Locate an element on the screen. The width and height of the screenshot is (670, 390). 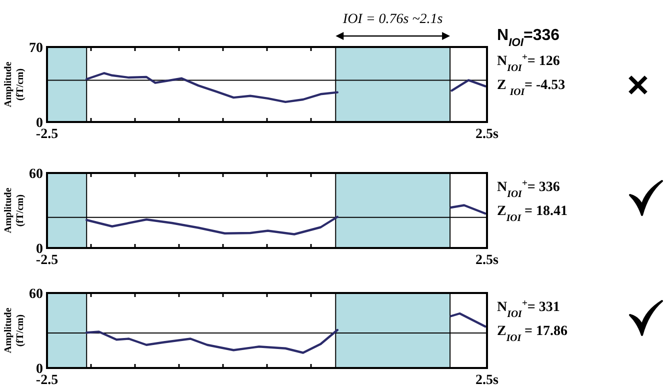
text: Z$_{IOI}$ = 17.86 is located at coordinates (532, 334).